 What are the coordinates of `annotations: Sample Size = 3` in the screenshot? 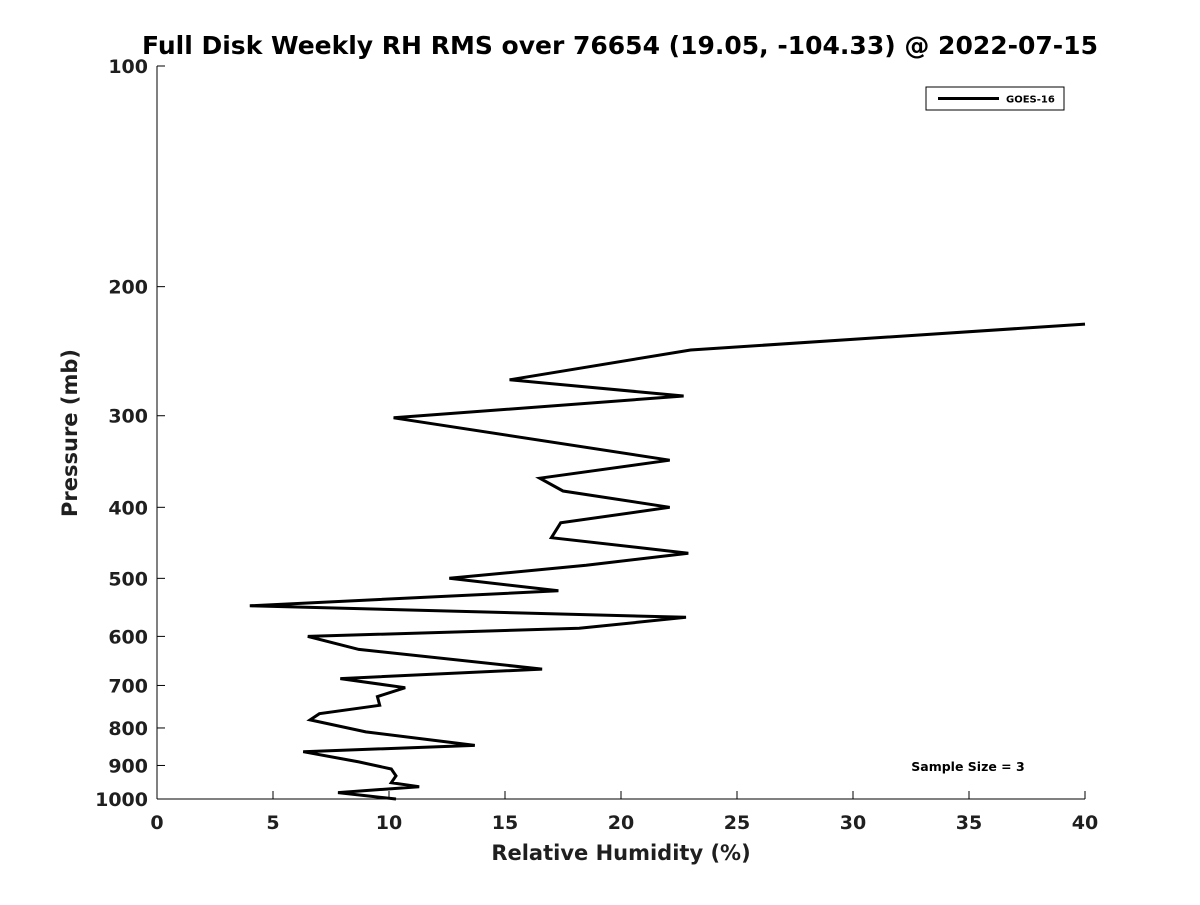 It's located at (967, 766).